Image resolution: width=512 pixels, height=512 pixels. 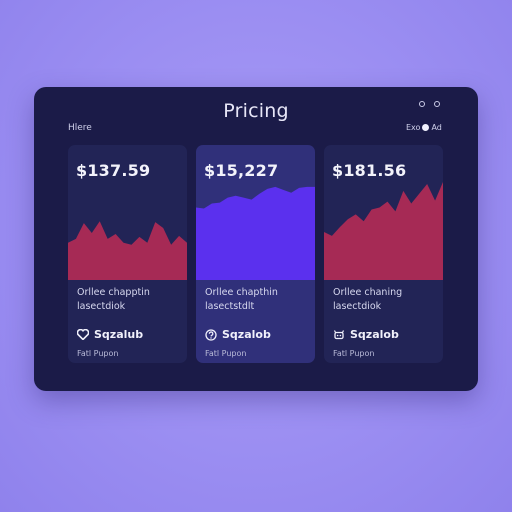 What do you see at coordinates (437, 104) in the screenshot?
I see `close-icon` at bounding box center [437, 104].